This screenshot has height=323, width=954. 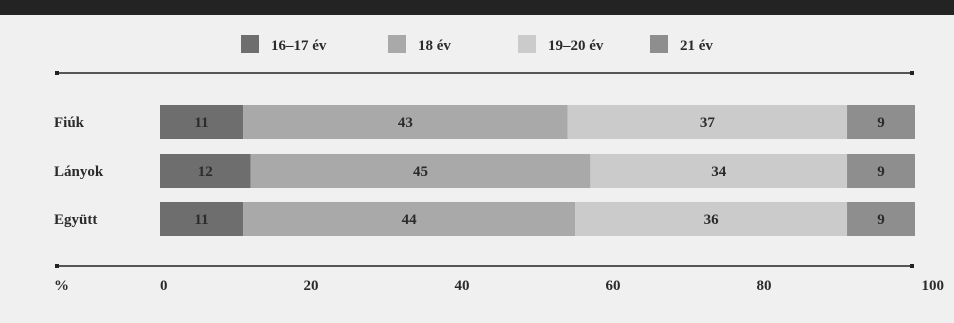 I want to click on data-label: 36, so click(x=712, y=220).